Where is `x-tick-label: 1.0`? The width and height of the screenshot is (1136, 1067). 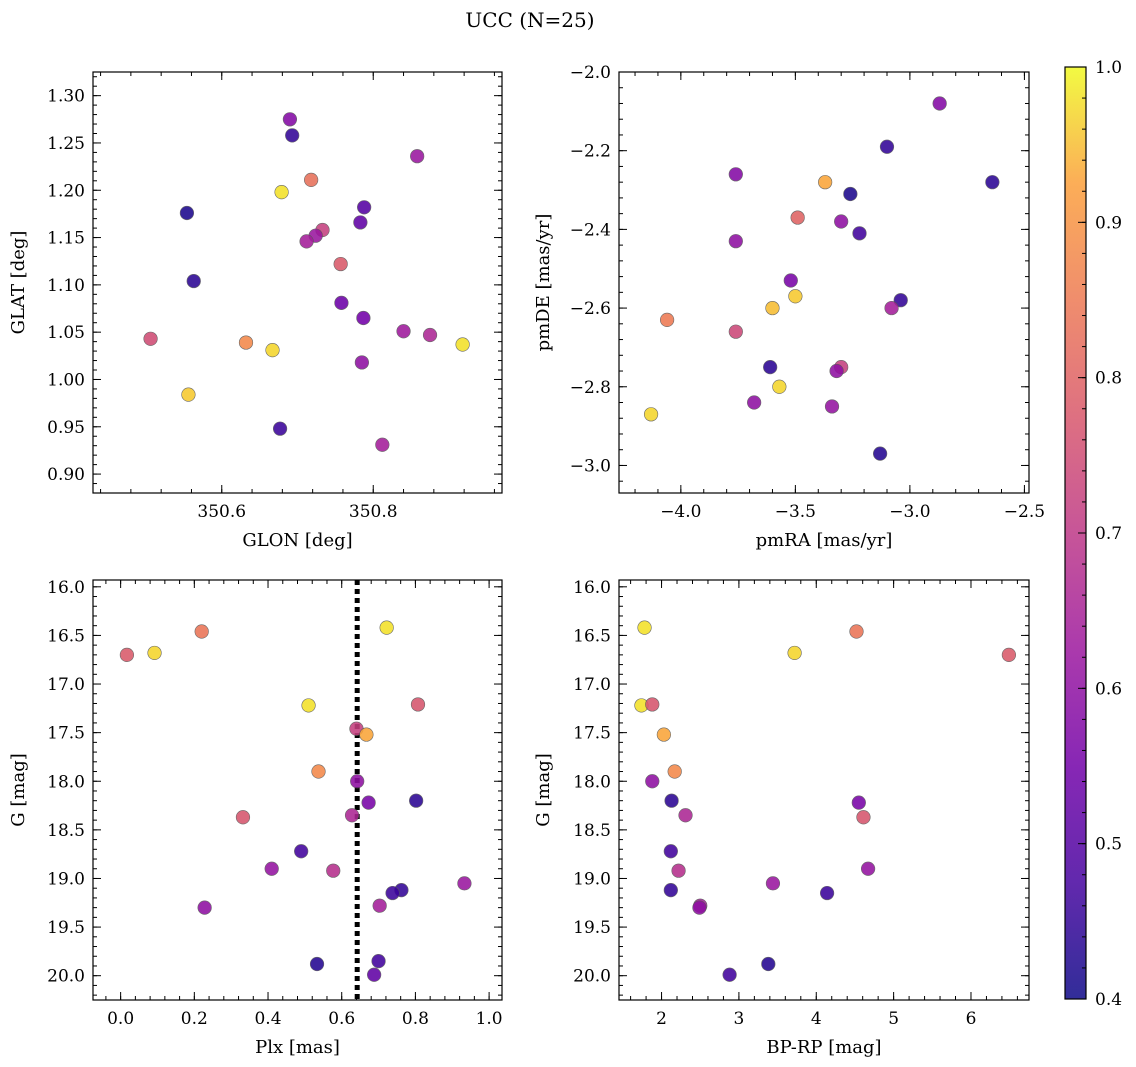 x-tick-label: 1.0 is located at coordinates (489, 1019).